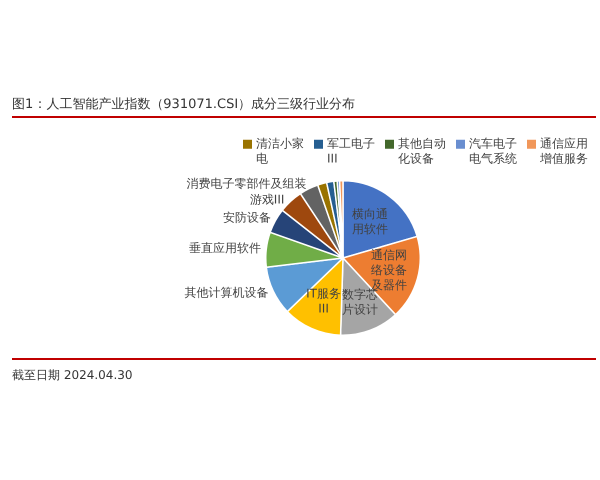 This screenshot has width=600, height=480. I want to click on slice-label: 消费电子零部件及组装, so click(246, 183).